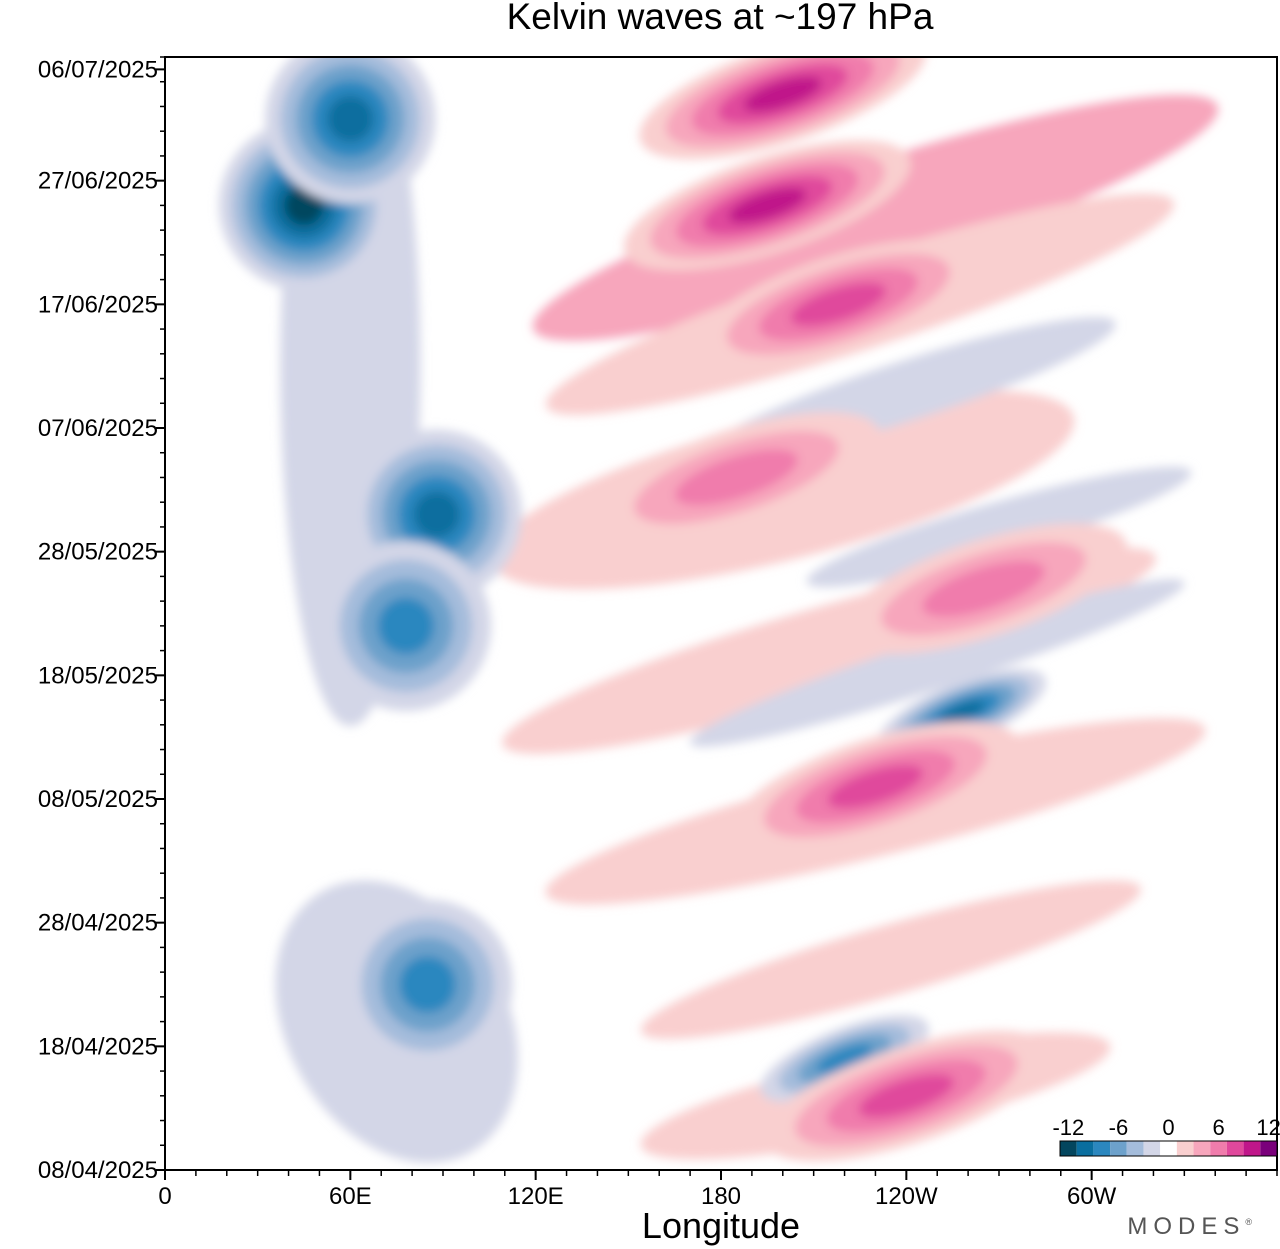 The width and height of the screenshot is (1280, 1249). Describe the element at coordinates (350, 1196) in the screenshot. I see `x-tick-label: 60E` at that location.